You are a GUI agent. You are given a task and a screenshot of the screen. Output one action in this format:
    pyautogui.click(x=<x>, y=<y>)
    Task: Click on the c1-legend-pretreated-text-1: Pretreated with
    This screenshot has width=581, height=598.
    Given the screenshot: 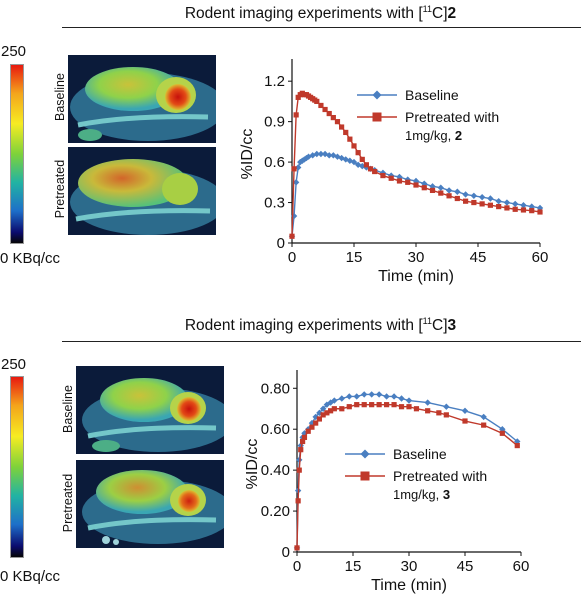 What is the action you would take?
    pyautogui.click(x=452, y=117)
    